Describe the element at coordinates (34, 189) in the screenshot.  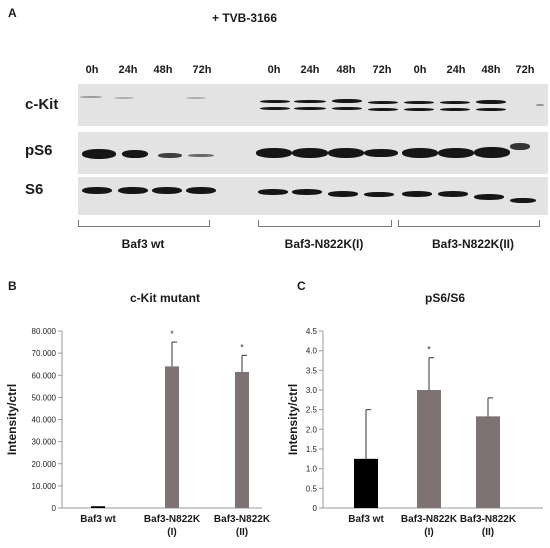
I see `row-label-s6: S6` at that location.